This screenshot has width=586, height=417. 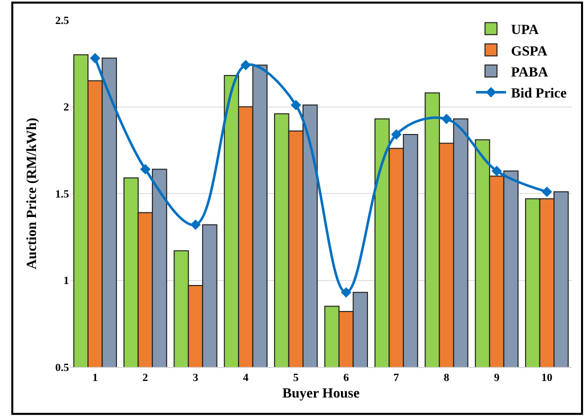 What do you see at coordinates (539, 94) in the screenshot?
I see `legend-label: Bid Price` at bounding box center [539, 94].